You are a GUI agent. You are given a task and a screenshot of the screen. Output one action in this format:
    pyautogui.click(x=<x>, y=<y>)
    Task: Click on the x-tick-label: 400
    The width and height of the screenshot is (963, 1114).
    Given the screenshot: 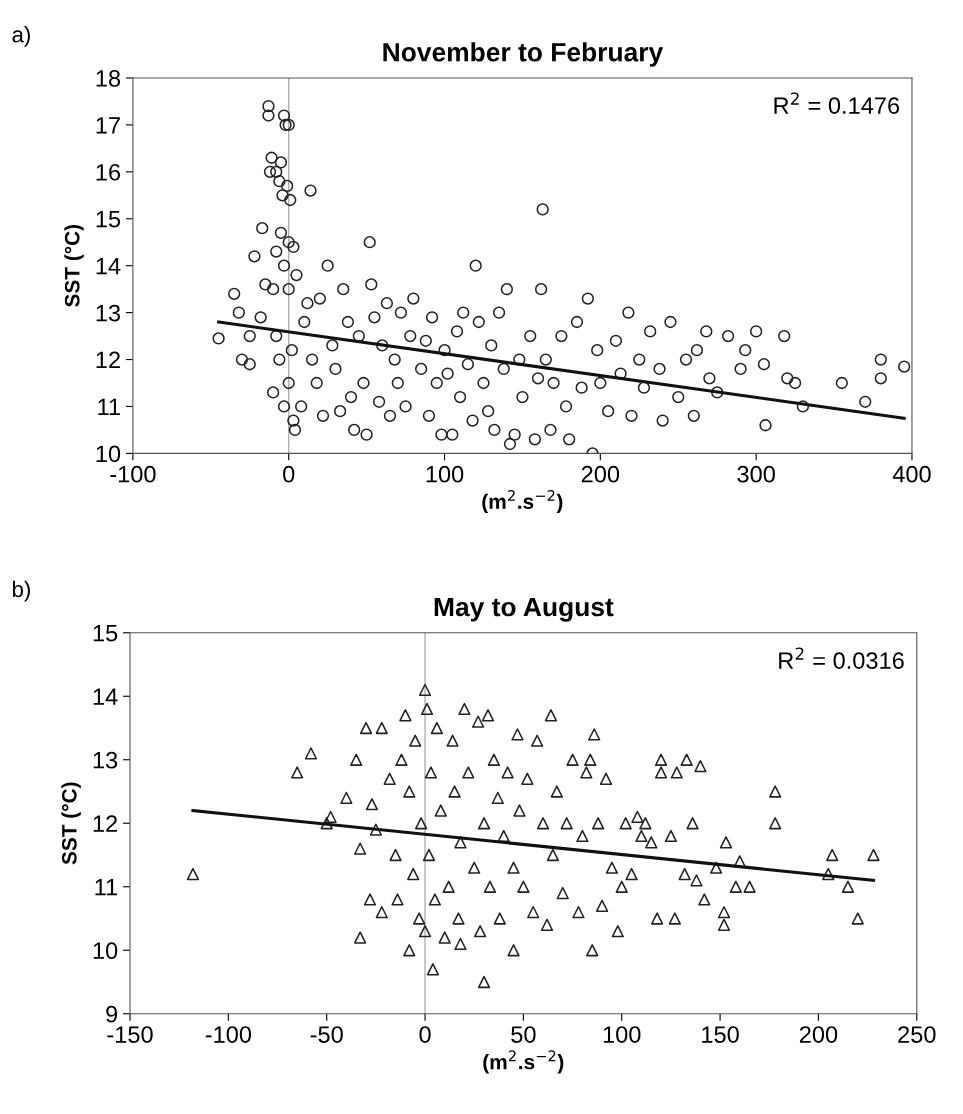 What is the action you would take?
    pyautogui.click(x=911, y=474)
    